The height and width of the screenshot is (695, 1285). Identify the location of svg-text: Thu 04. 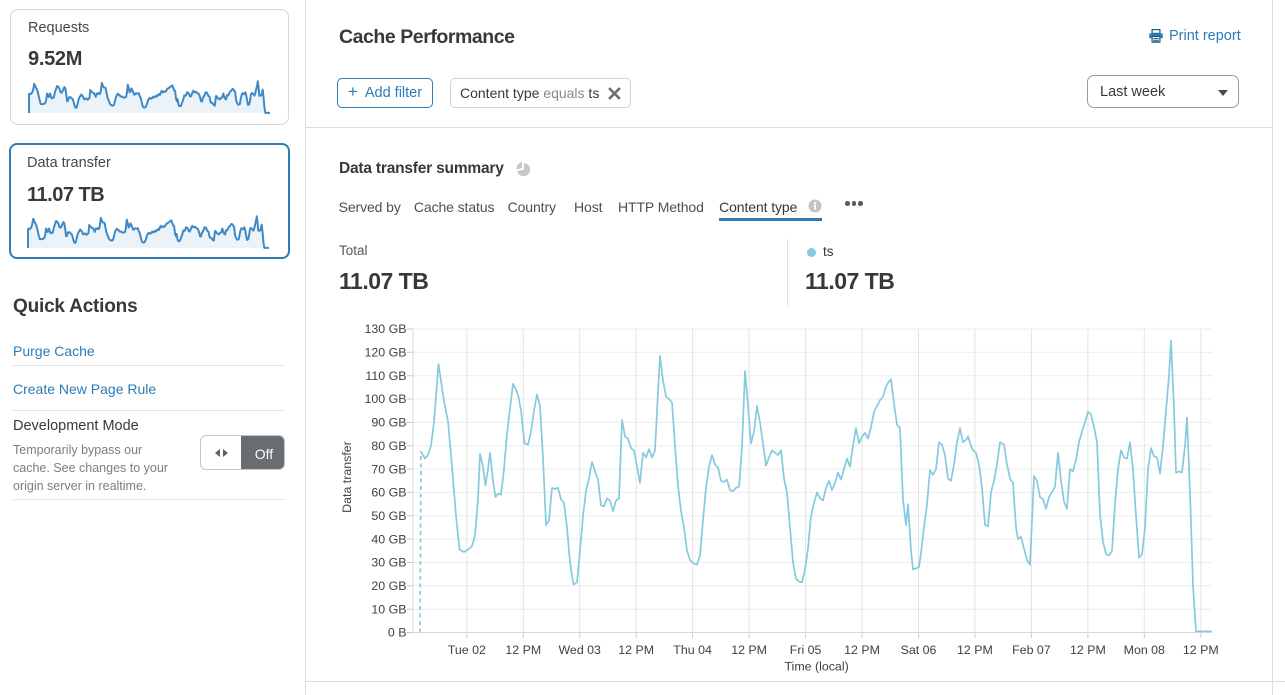
(692, 650).